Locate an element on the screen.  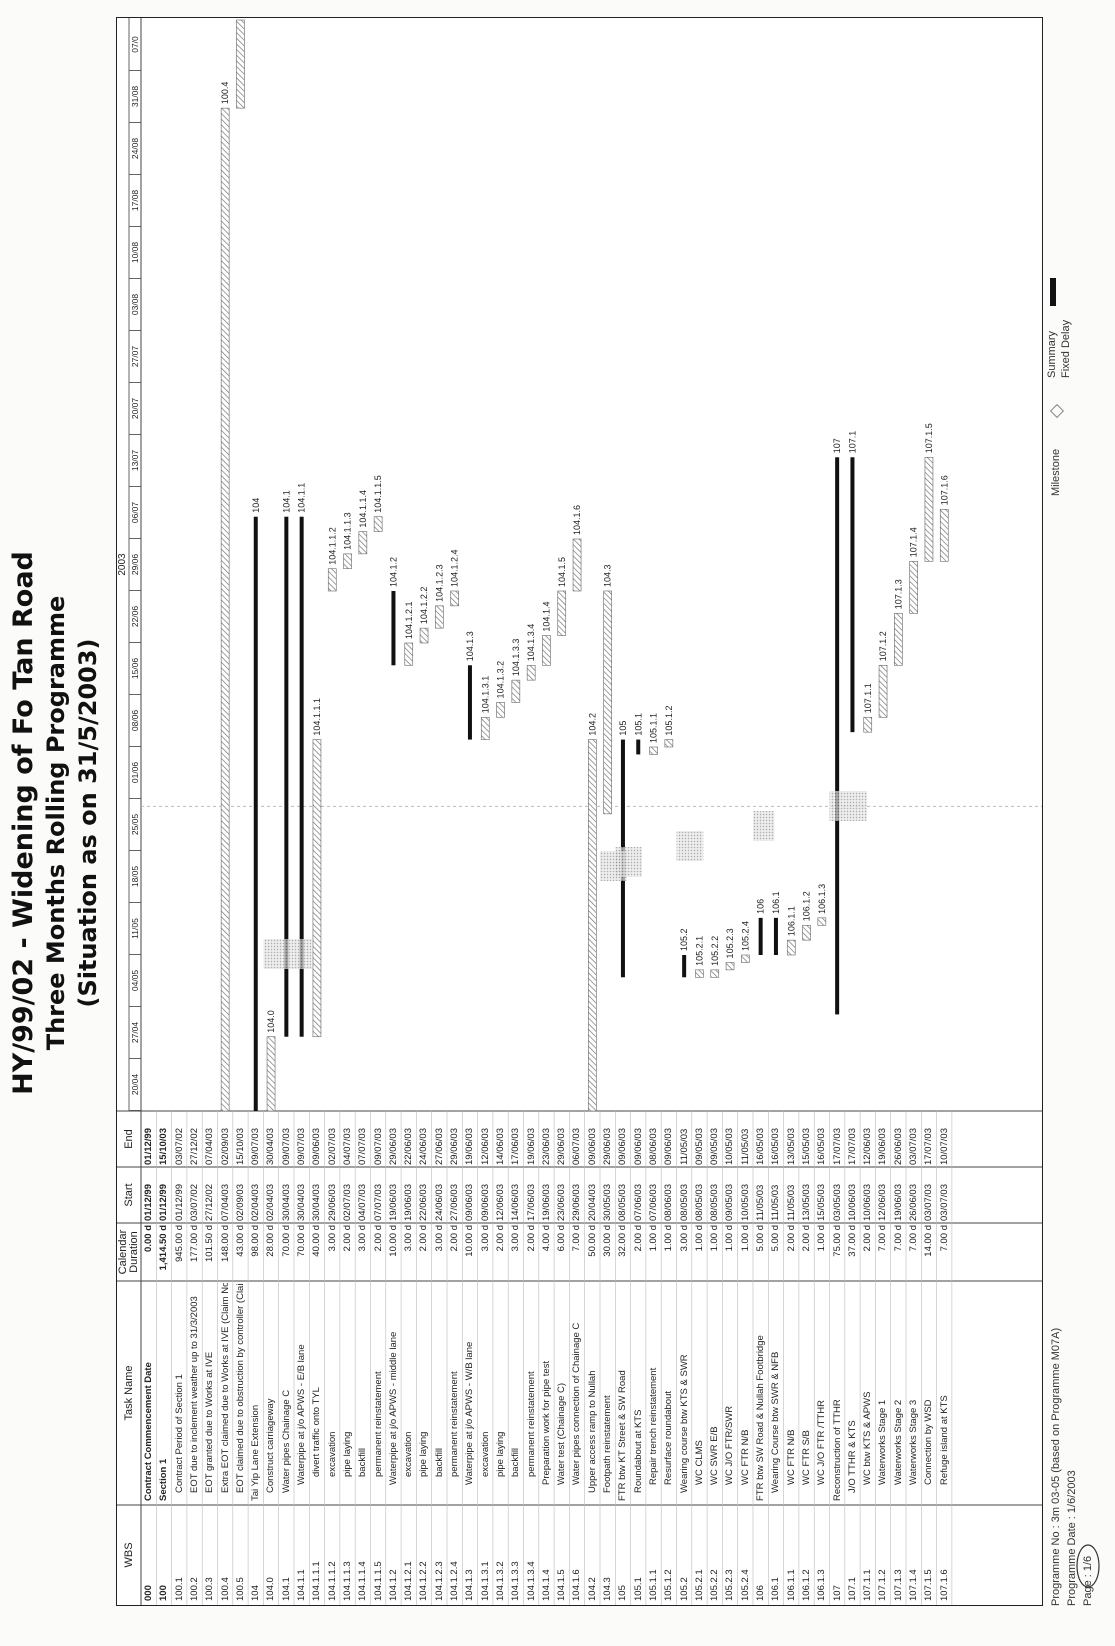
bar-label: 105.2.1 is located at coordinates (699, 951).